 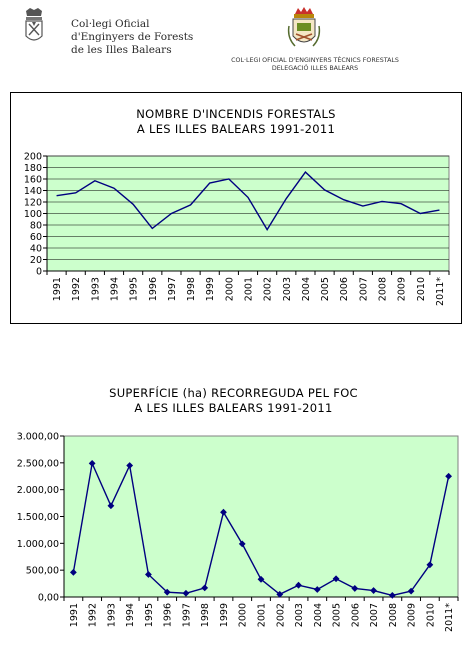 I want to click on chart1-title-line1: NOMBRE D'INCENDIS FORESTALS, so click(x=236, y=114).